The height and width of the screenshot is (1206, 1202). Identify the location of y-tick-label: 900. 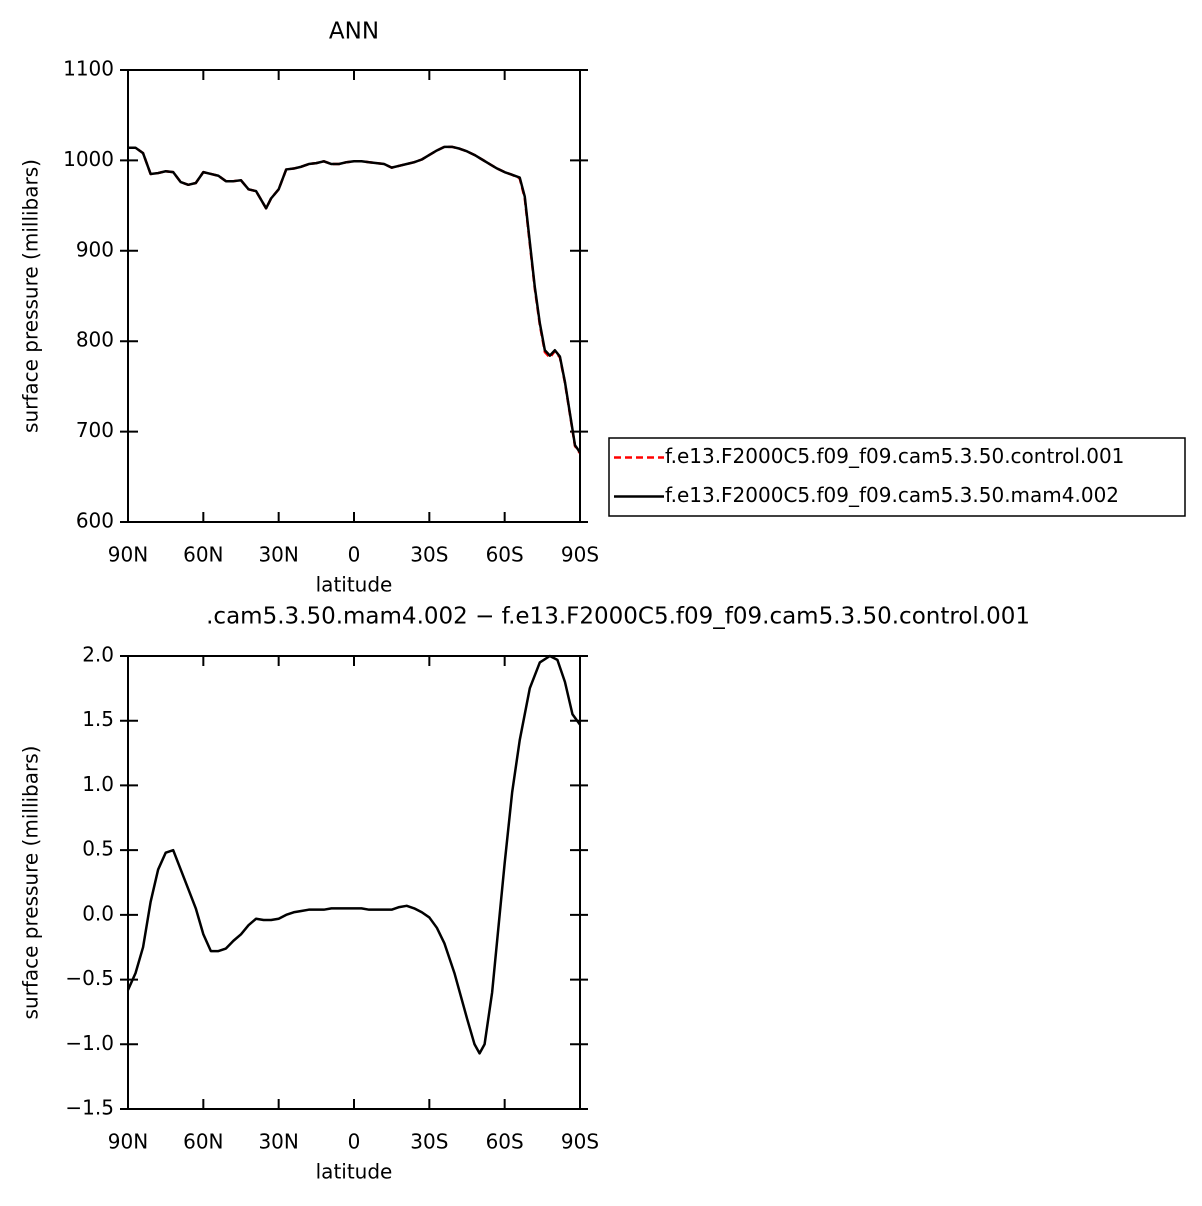
(95, 249).